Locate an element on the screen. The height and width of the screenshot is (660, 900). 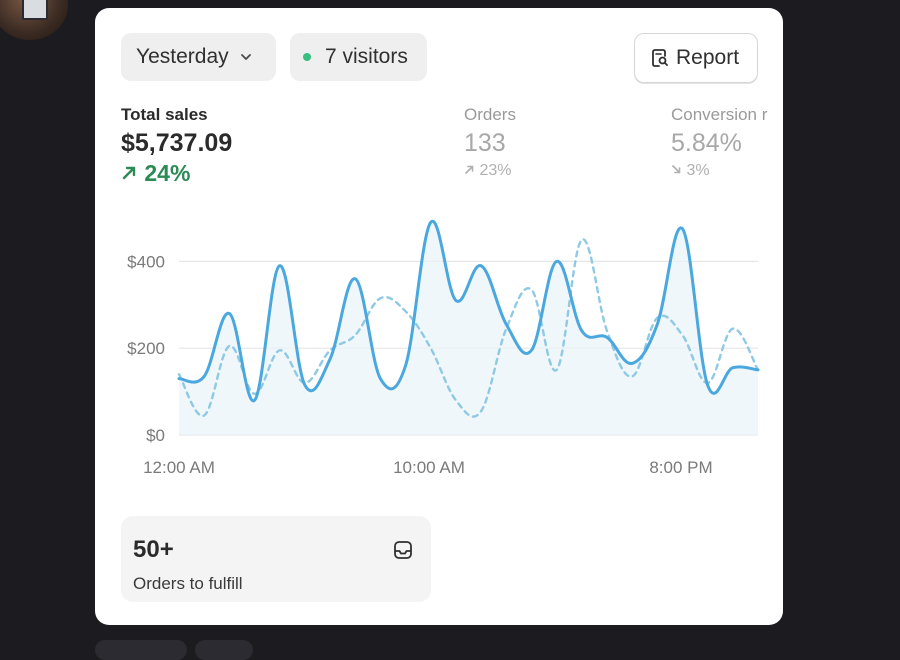
metric-change: 3% is located at coordinates (719, 171).